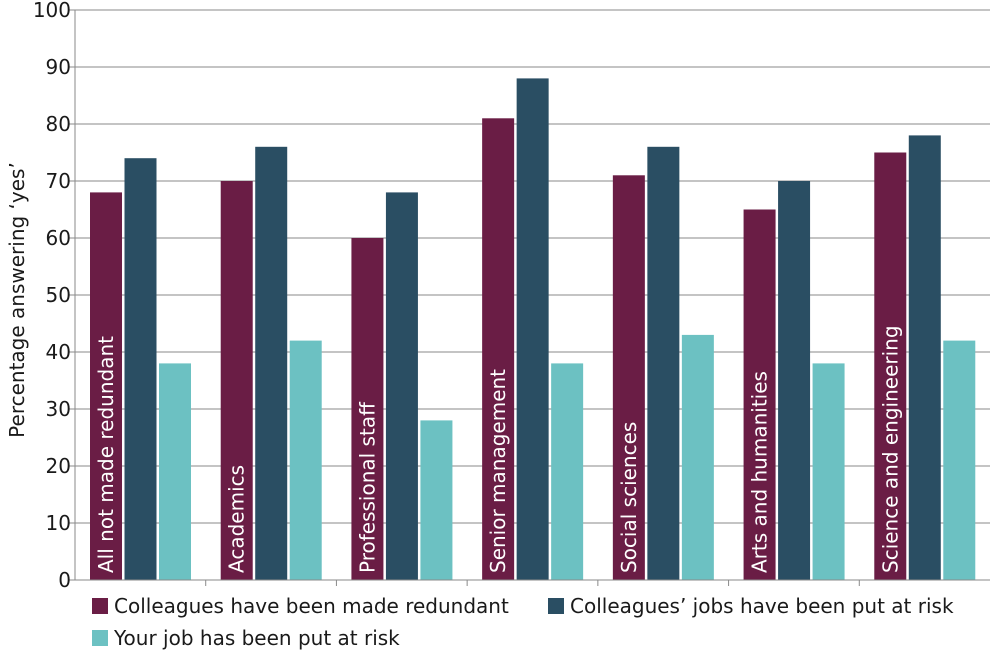 The height and width of the screenshot is (664, 1000). Describe the element at coordinates (58, 67) in the screenshot. I see `y-tick-label: 90` at that location.